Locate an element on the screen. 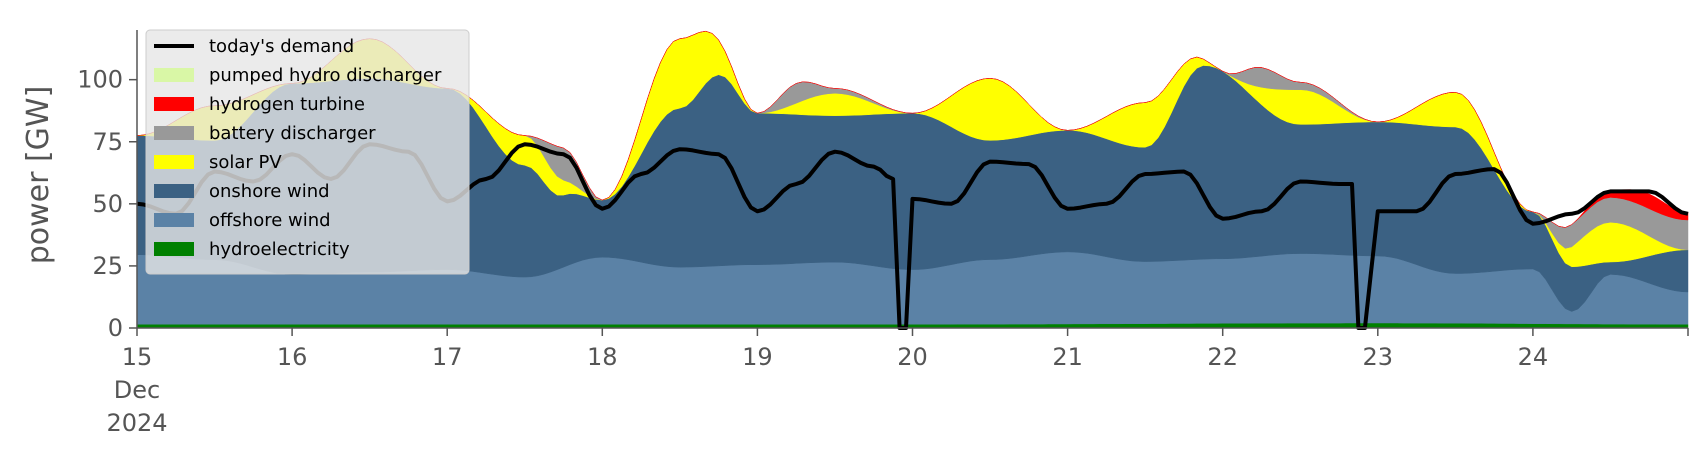  x-tick-label: 24 is located at coordinates (1533, 357).